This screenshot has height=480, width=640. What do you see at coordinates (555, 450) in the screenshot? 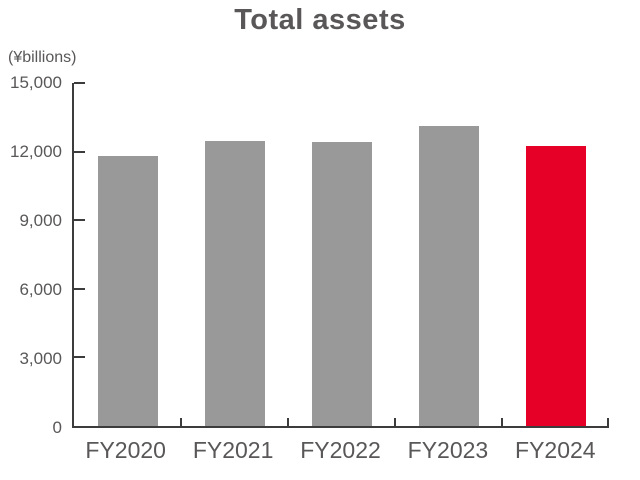
I see `x-tick-label-fy2024: FY2024` at bounding box center [555, 450].